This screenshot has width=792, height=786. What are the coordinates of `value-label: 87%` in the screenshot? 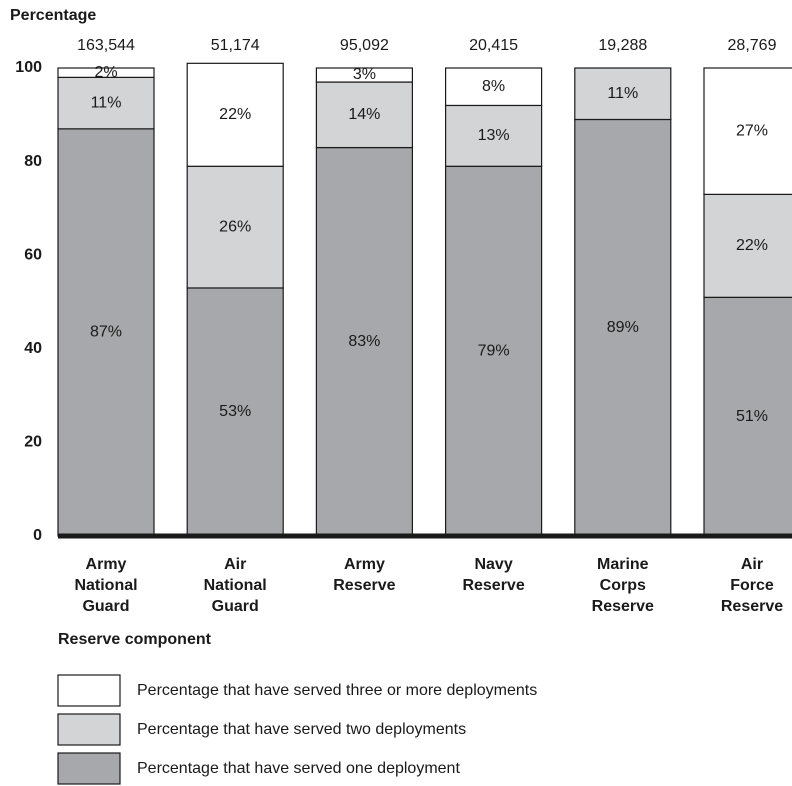 It's located at (106, 332).